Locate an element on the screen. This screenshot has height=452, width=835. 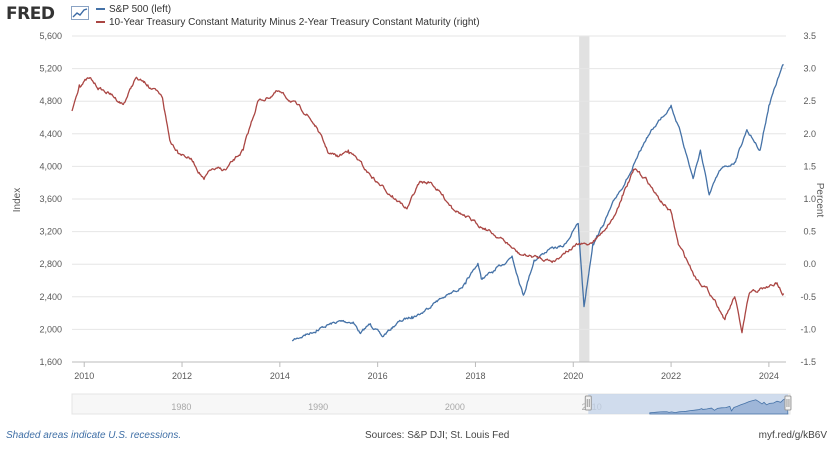
y-right-tick-0: -1.5 is located at coordinates (808, 362).